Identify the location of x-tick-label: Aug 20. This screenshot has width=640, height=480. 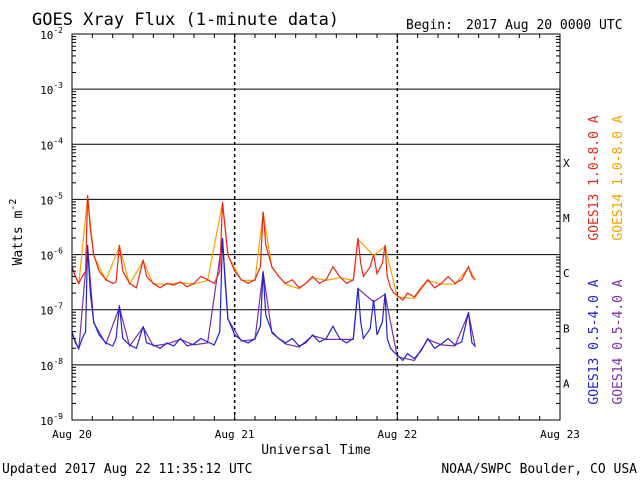
(72, 434).